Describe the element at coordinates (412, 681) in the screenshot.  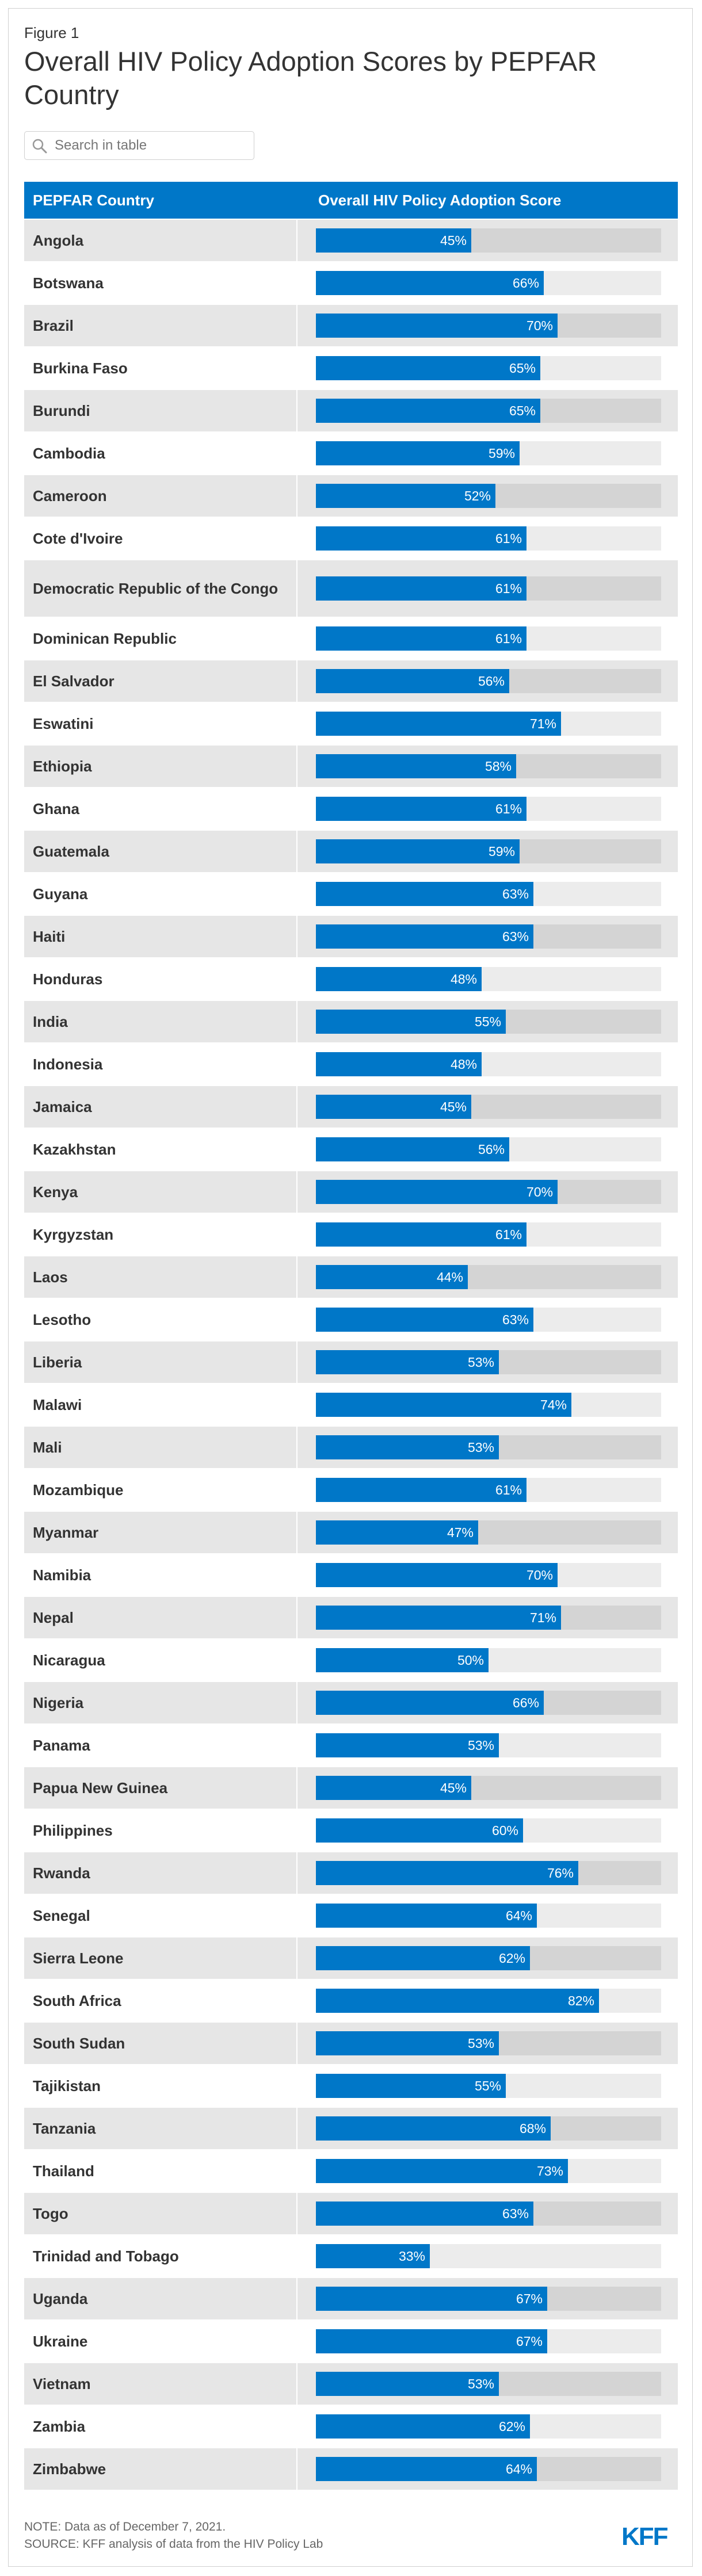
I see `bar: 56%` at that location.